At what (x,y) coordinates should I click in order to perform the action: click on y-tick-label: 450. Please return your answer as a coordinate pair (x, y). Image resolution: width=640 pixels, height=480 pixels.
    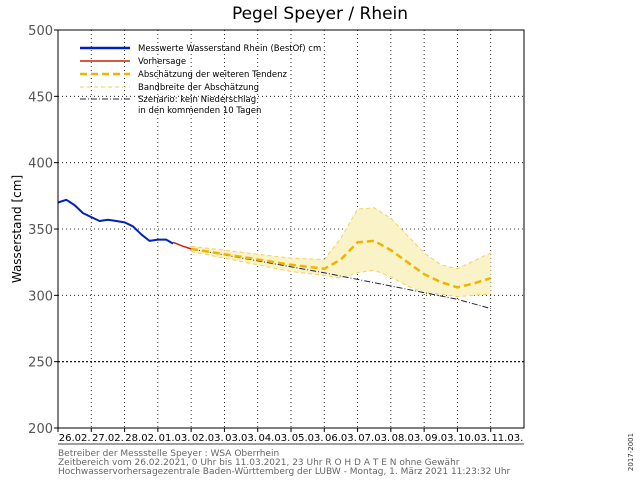
    Looking at the image, I should click on (40, 97).